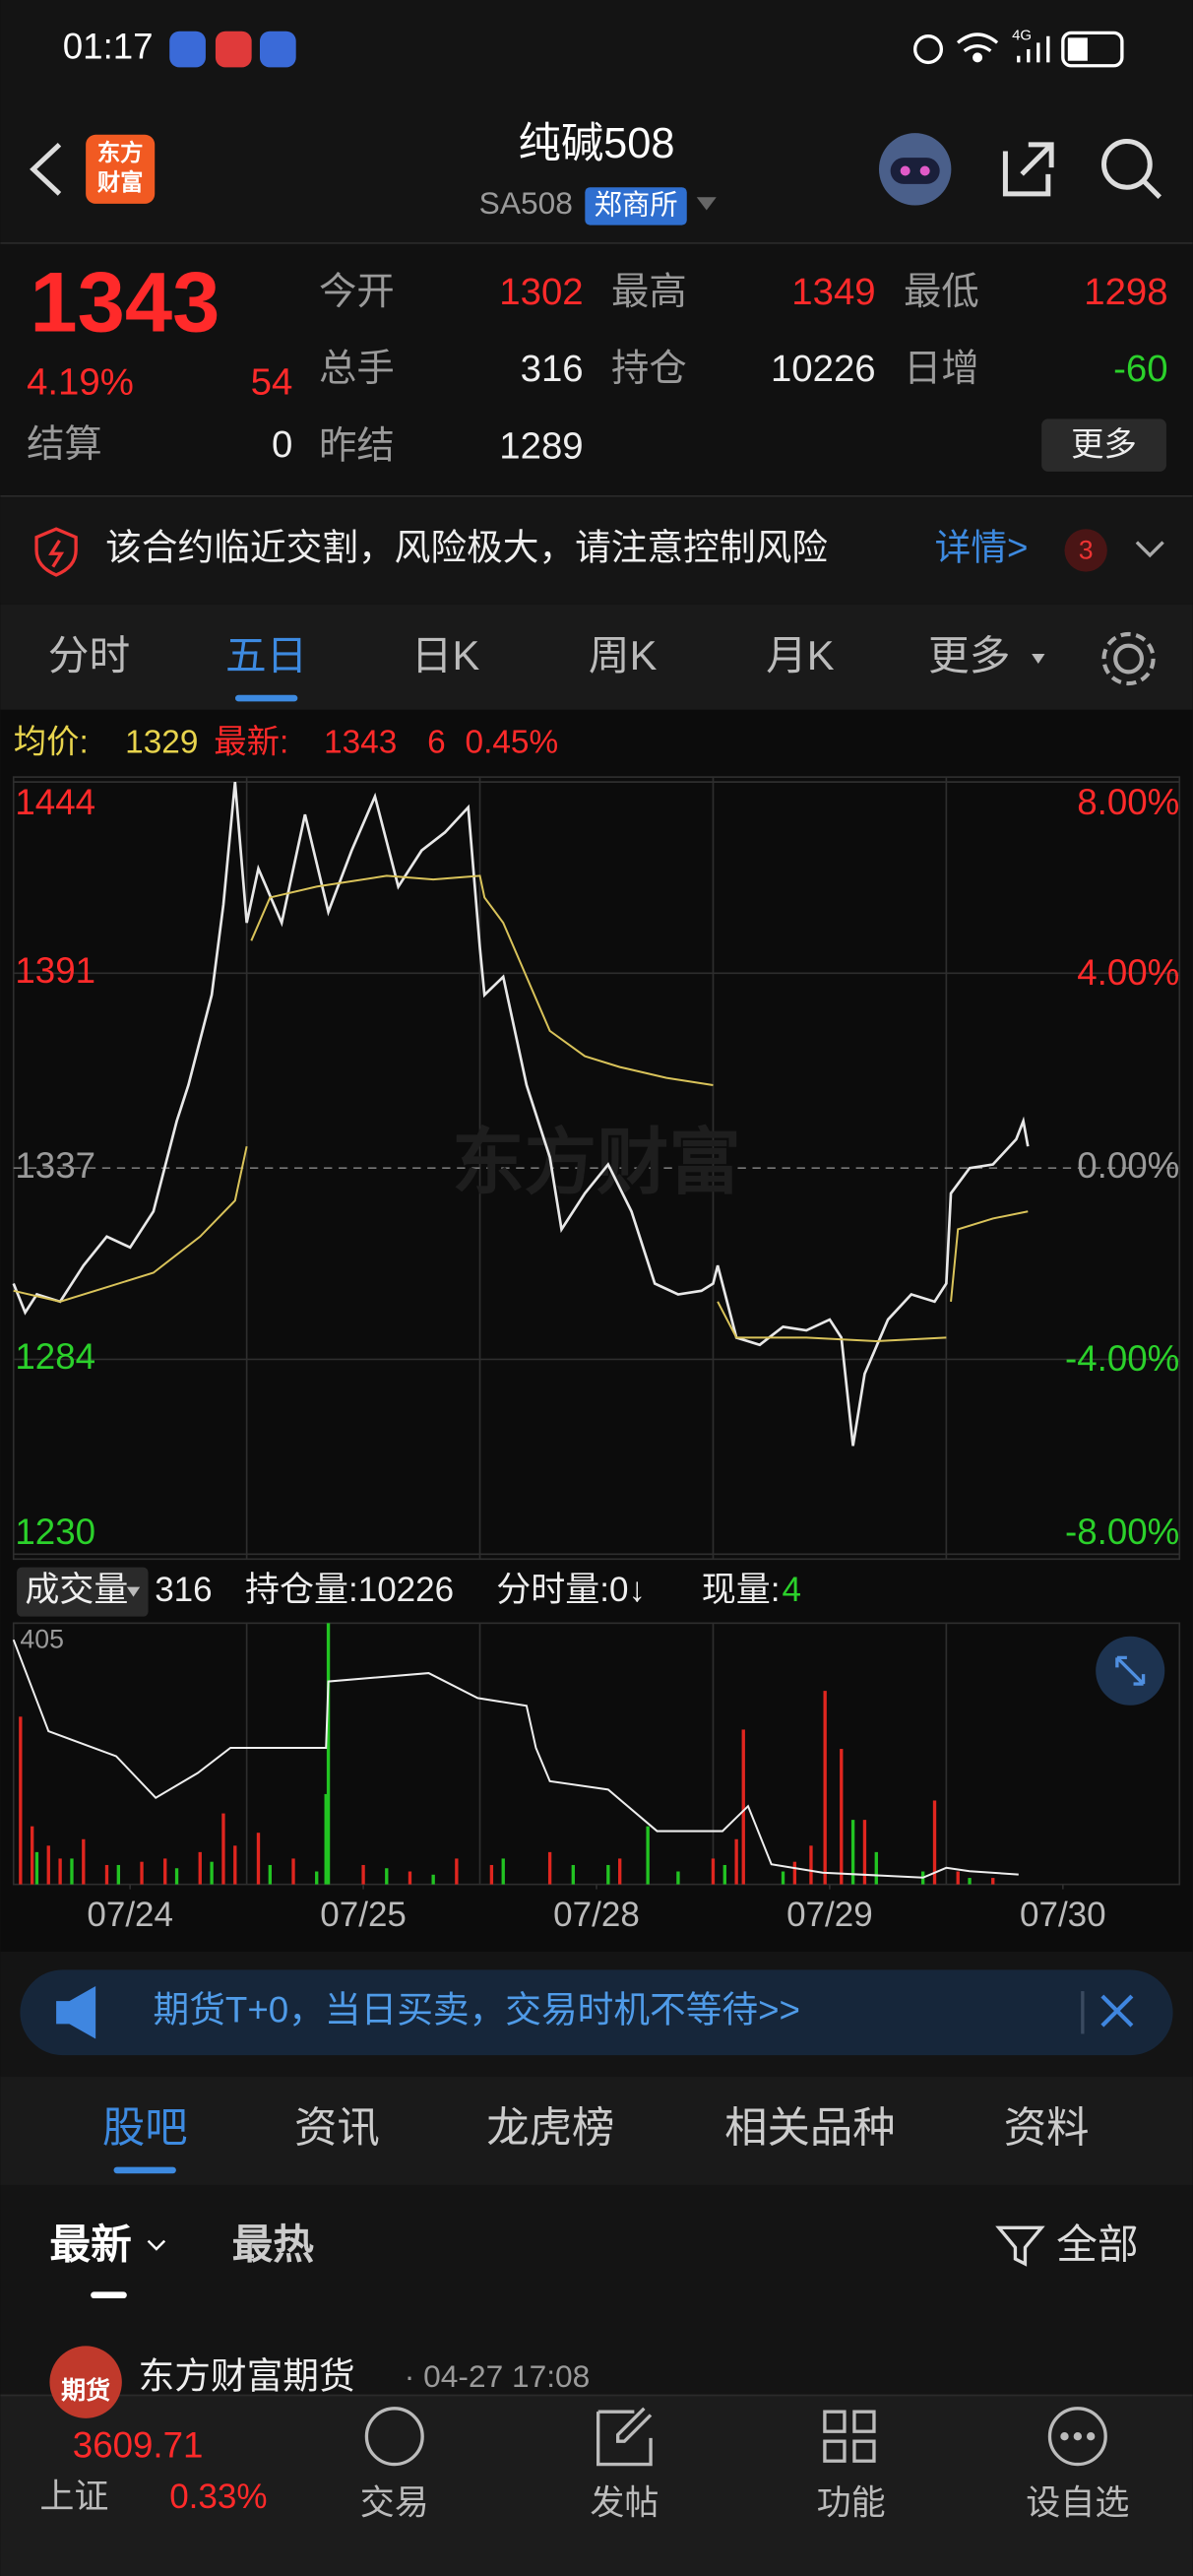  Describe the element at coordinates (145, 2128) in the screenshot. I see `content-tab: 股吧` at that location.